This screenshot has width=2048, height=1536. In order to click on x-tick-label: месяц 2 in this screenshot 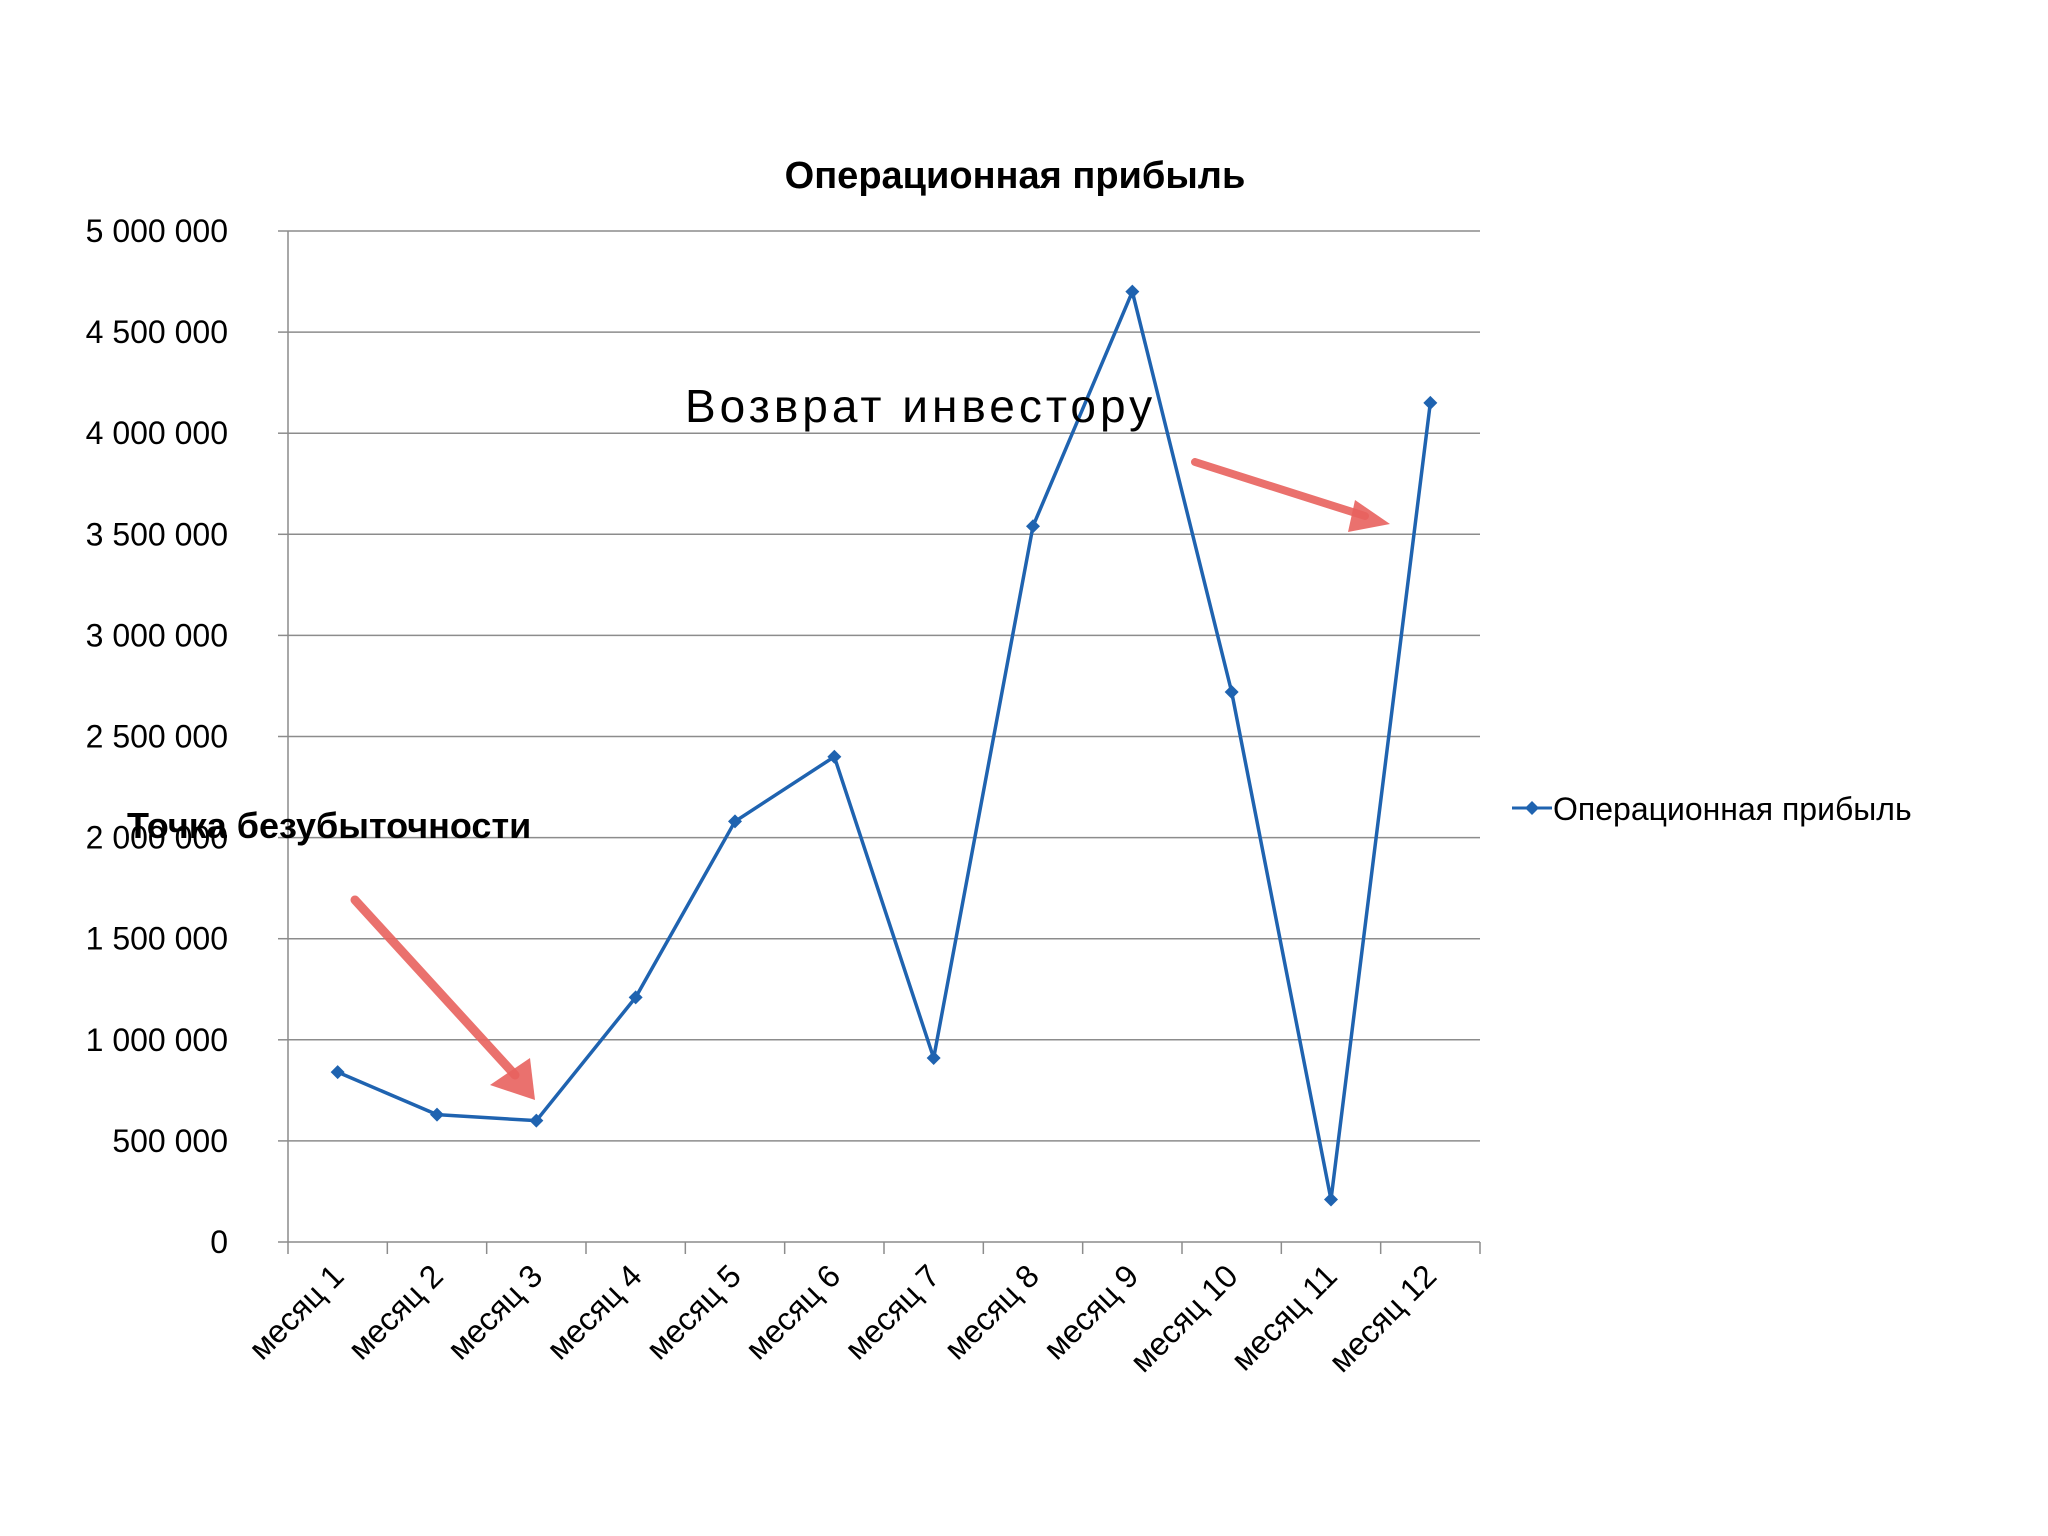, I will do `click(395, 1311)`.